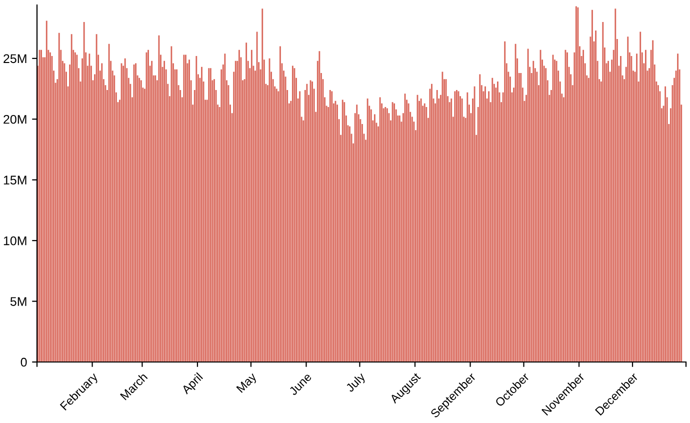 The width and height of the screenshot is (690, 423). What do you see at coordinates (356, 383) in the screenshot?
I see `x-tick-label: July` at bounding box center [356, 383].